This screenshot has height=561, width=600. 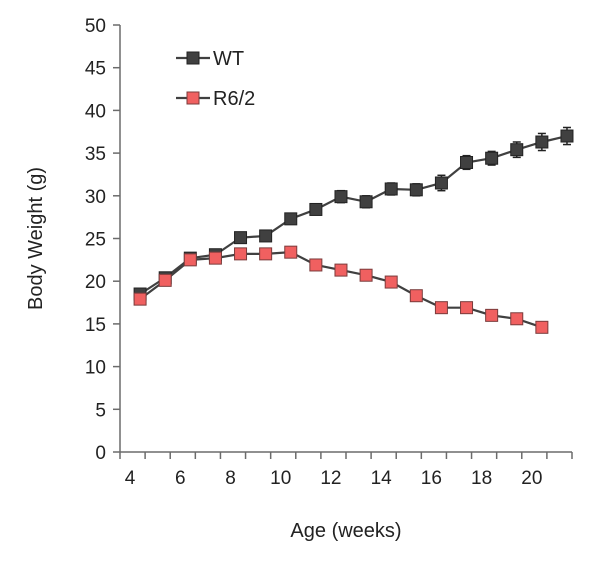 What do you see at coordinates (215, 79) in the screenshot?
I see `legend: WT R6/2` at bounding box center [215, 79].